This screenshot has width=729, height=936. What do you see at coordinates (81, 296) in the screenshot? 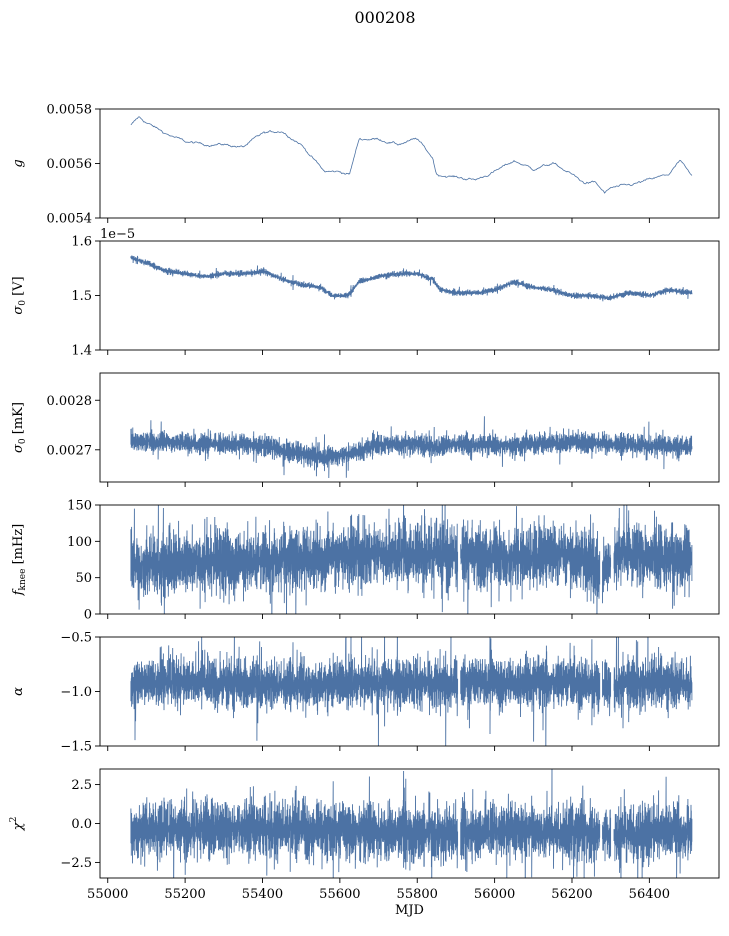
I see `ytick-label: 1.5` at bounding box center [81, 296].